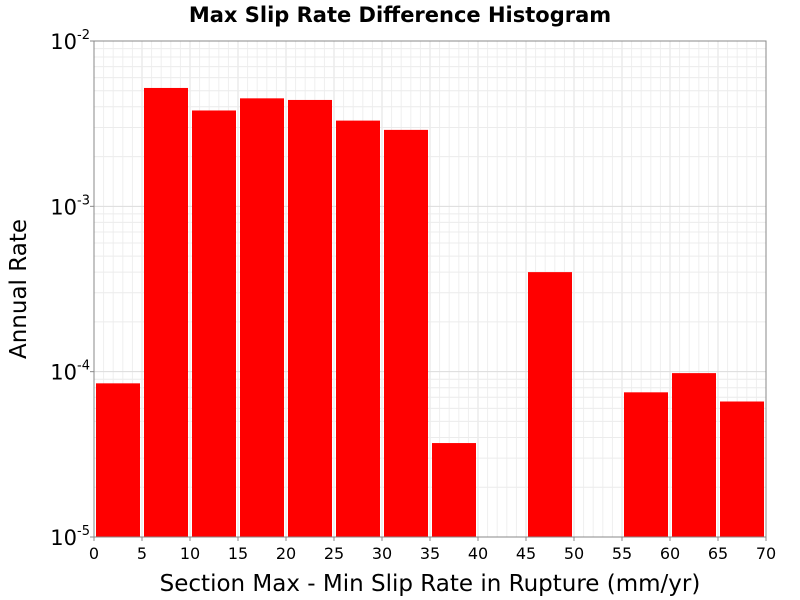  I want to click on x-tick-label: 40, so click(478, 553).